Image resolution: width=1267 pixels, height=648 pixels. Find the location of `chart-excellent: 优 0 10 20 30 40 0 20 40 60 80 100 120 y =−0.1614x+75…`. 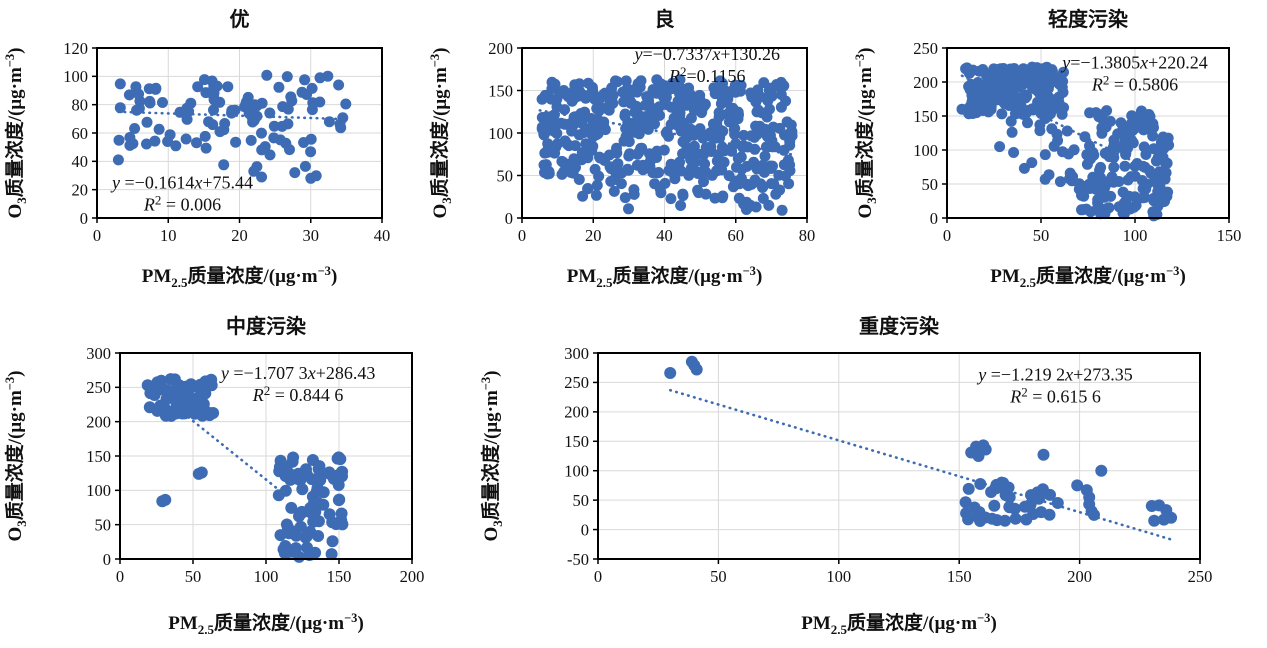

chart-excellent: 优 0 10 20 30 40 0 20 40 60 80 100 120 y =−0.1614x+75… is located at coordinates (210, 152).